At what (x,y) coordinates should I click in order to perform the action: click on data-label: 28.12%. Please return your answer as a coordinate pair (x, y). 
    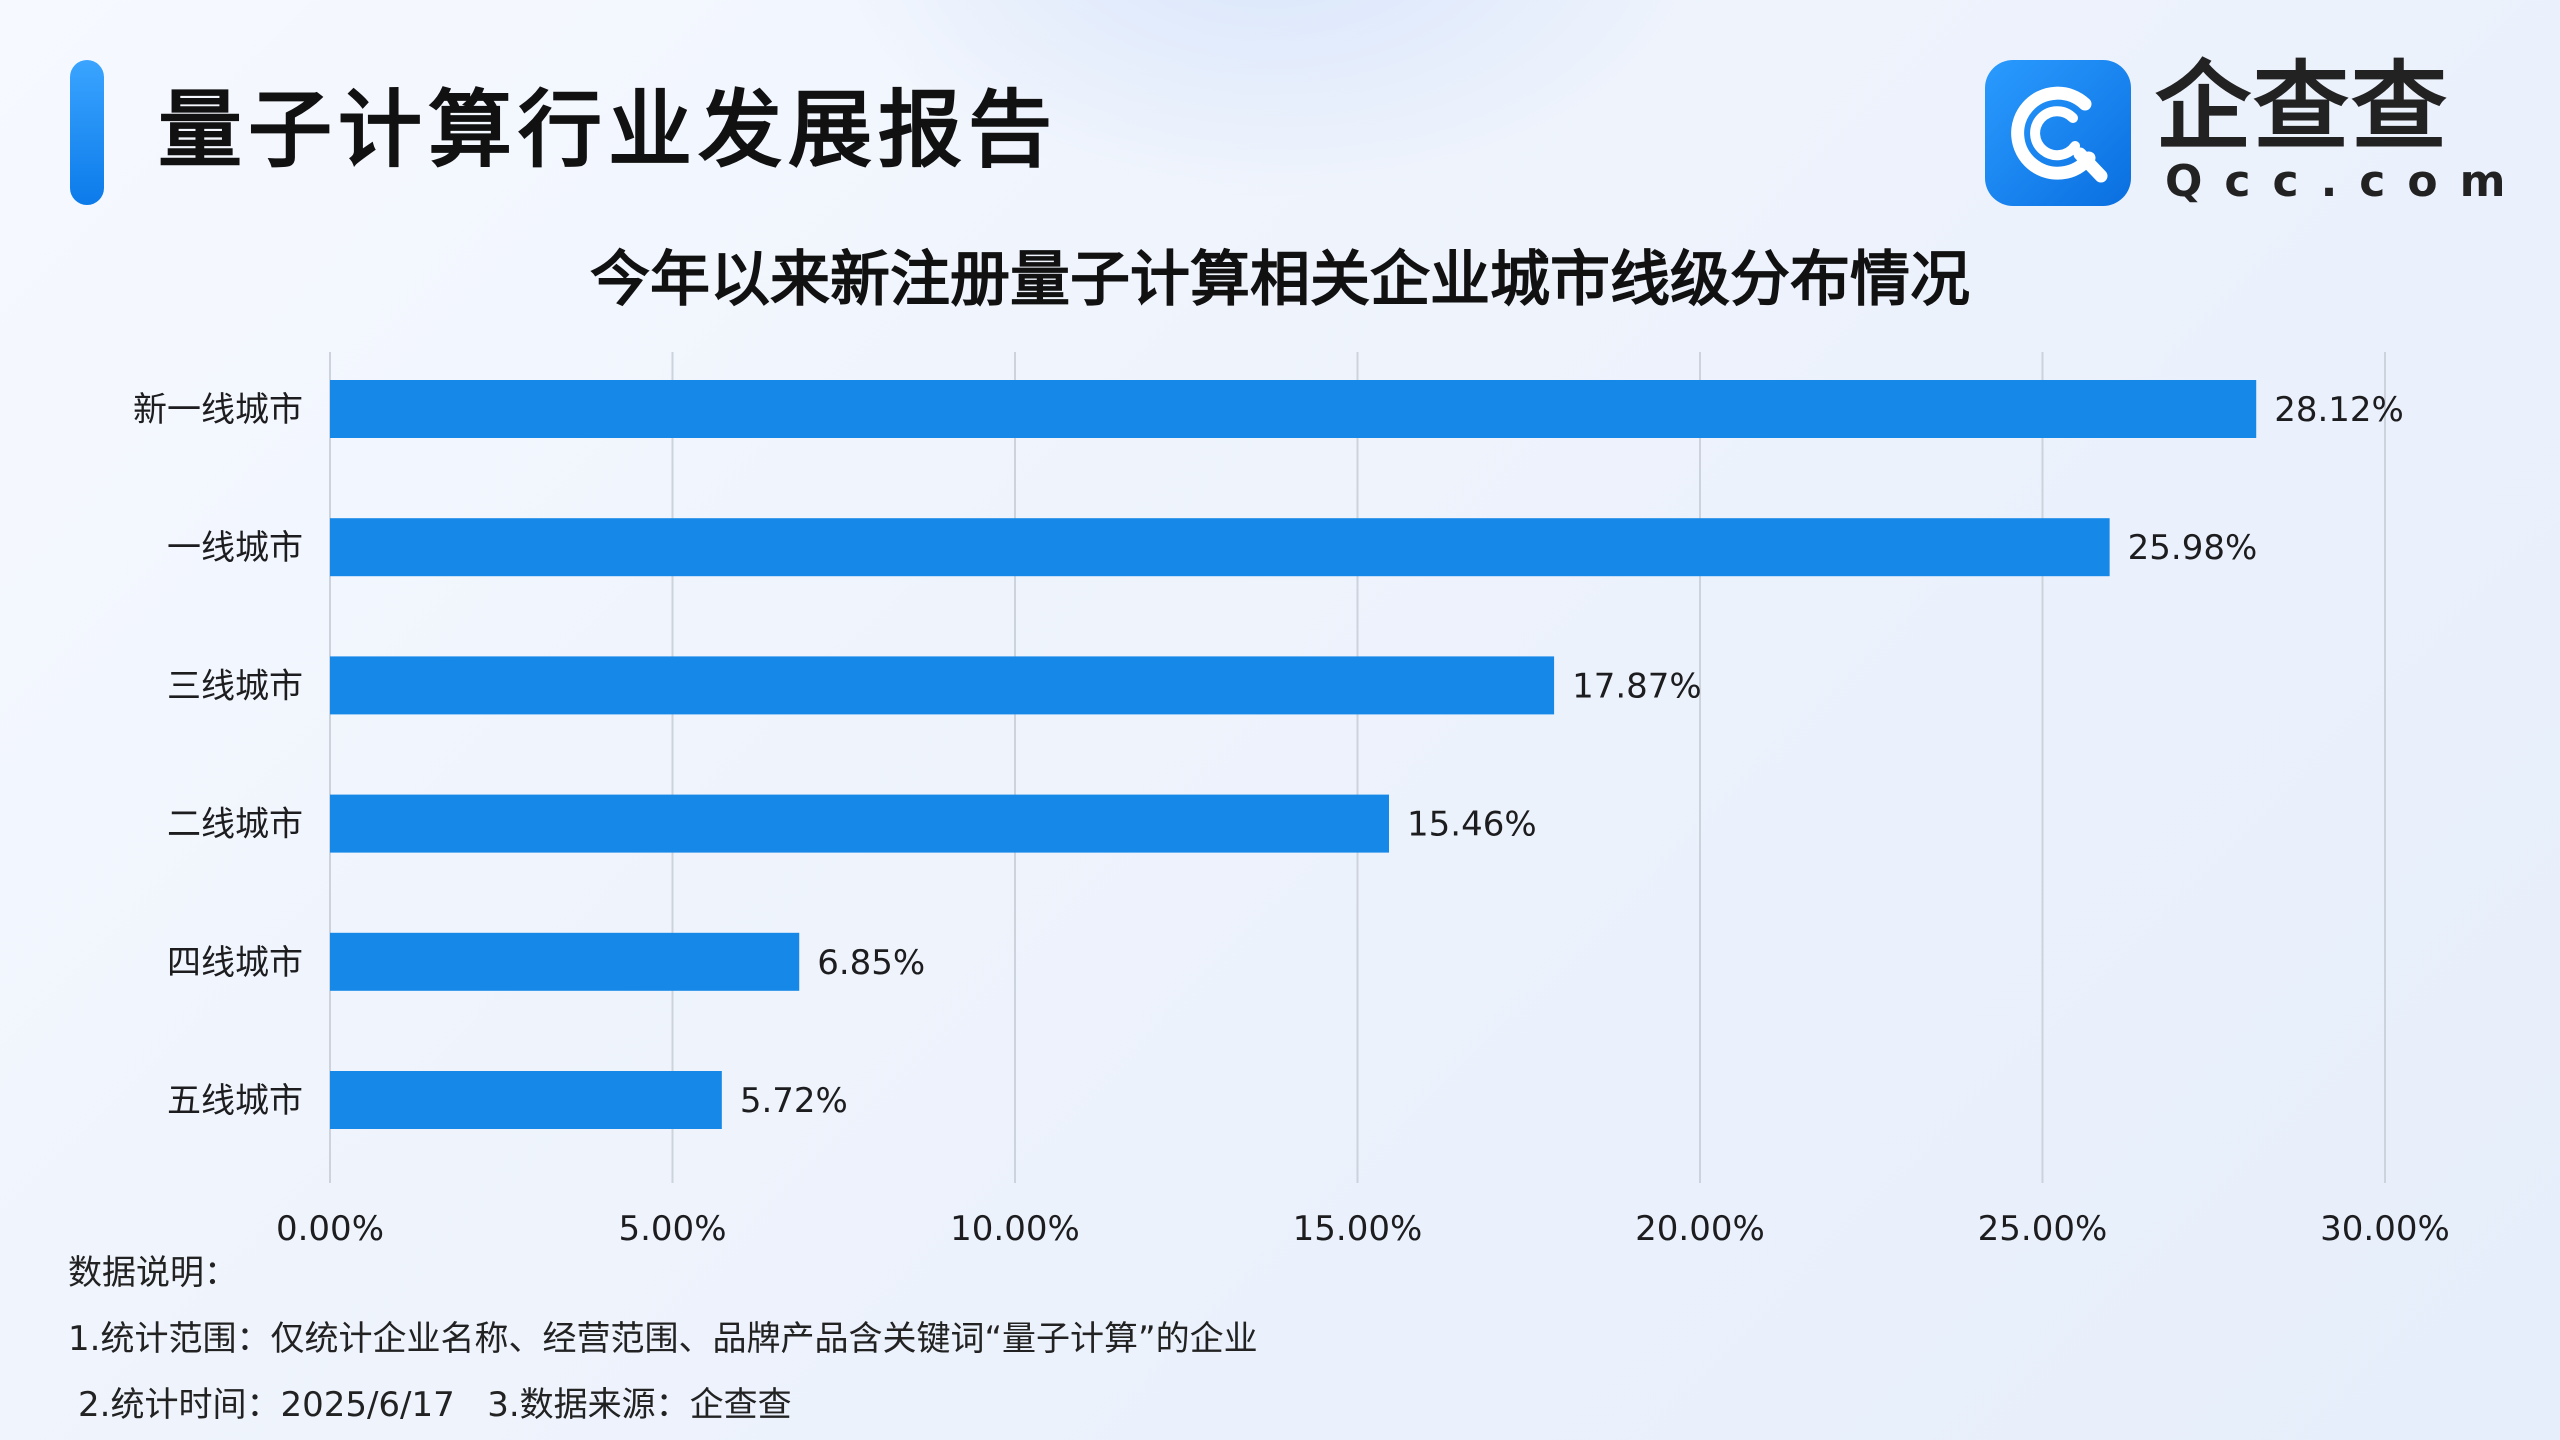
    Looking at the image, I should click on (2339, 410).